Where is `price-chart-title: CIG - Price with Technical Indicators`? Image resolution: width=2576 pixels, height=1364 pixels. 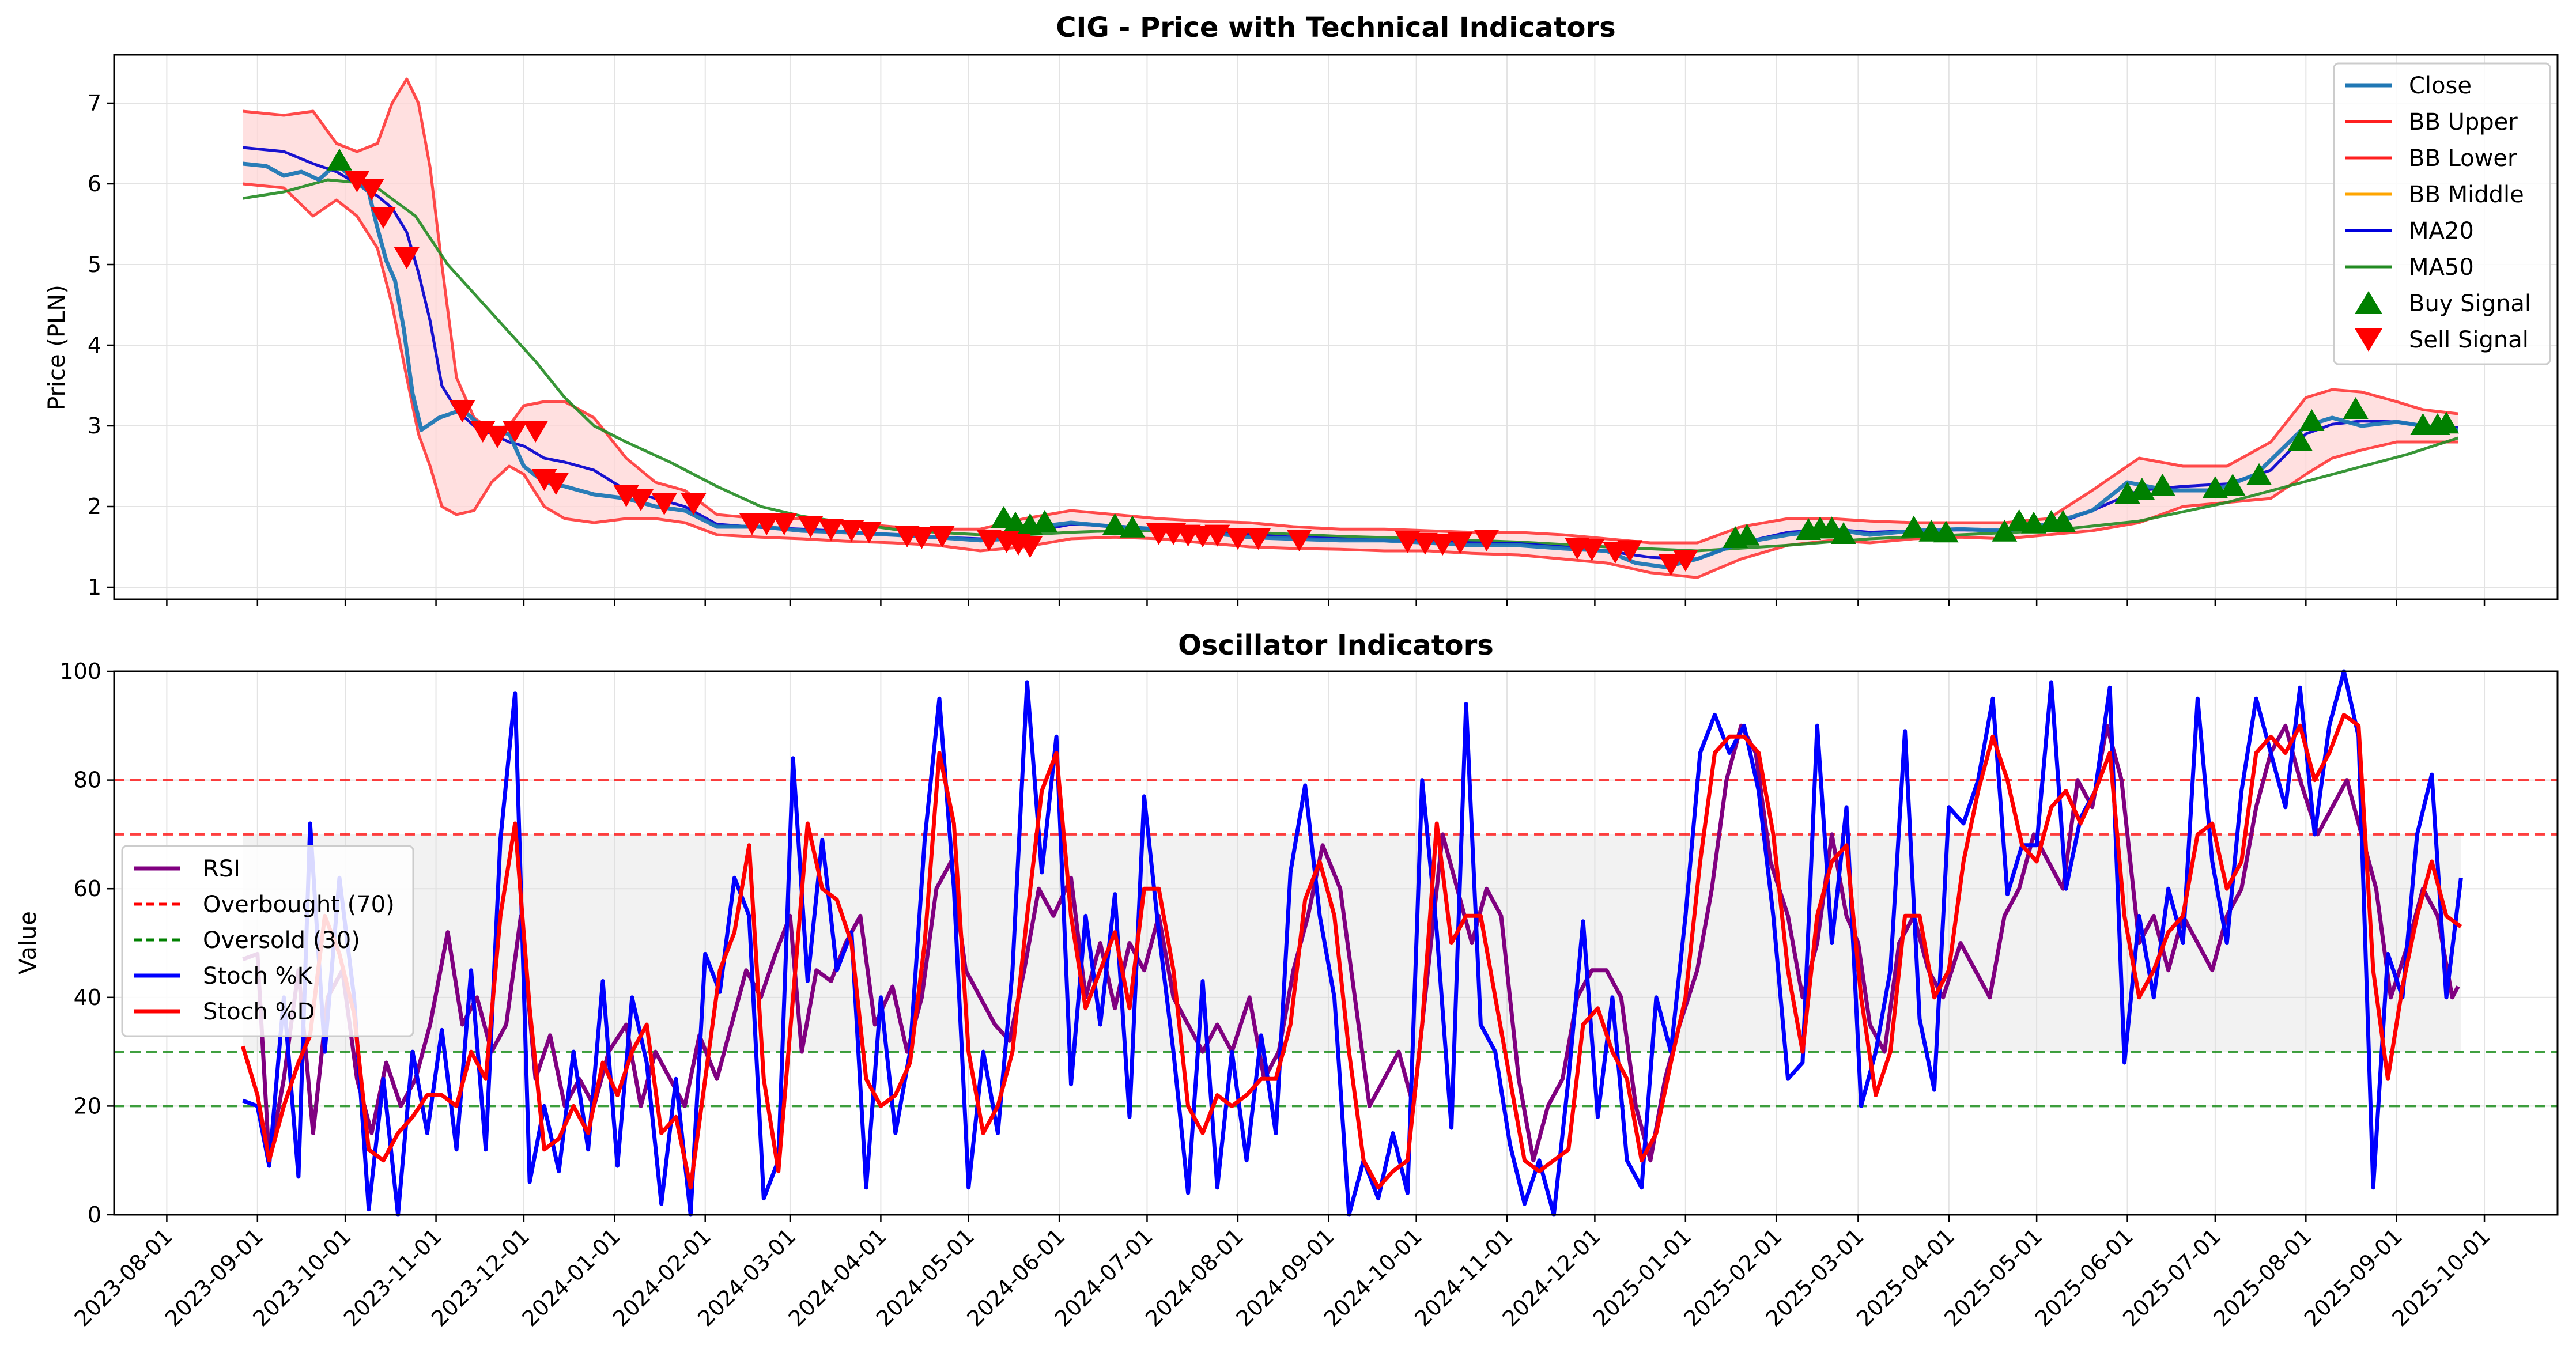
price-chart-title: CIG - Price with Technical Indicators is located at coordinates (1336, 28).